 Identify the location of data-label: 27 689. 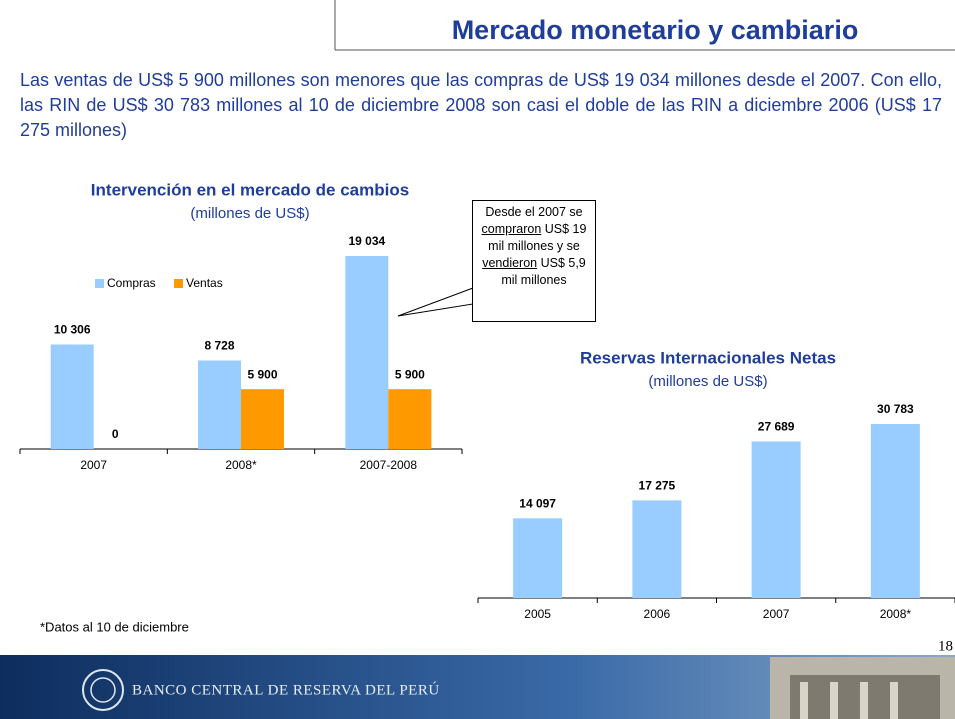
(776, 427).